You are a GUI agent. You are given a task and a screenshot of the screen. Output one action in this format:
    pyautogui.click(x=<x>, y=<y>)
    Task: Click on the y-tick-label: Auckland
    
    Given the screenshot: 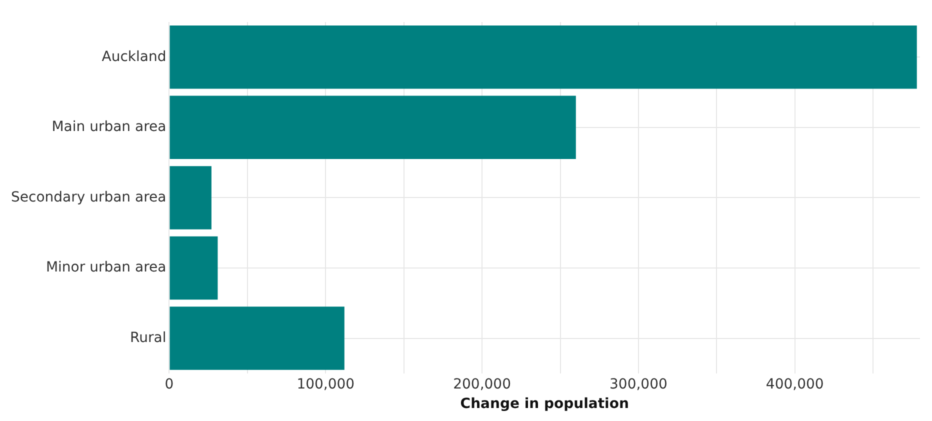 What is the action you would take?
    pyautogui.click(x=134, y=56)
    